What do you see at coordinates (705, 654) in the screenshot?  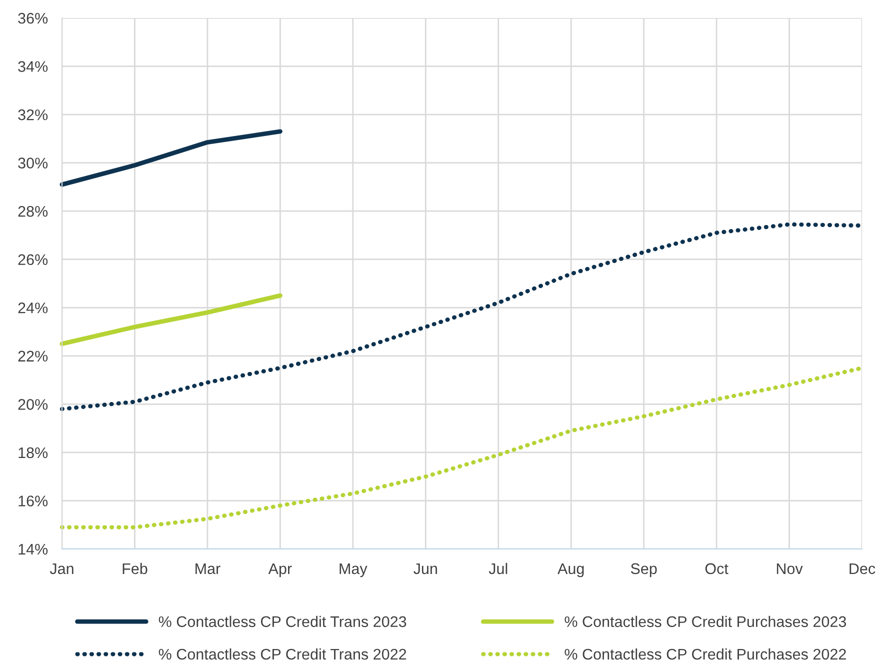 I see `legend-label: % Contactless CP Credit Purchases 2022` at bounding box center [705, 654].